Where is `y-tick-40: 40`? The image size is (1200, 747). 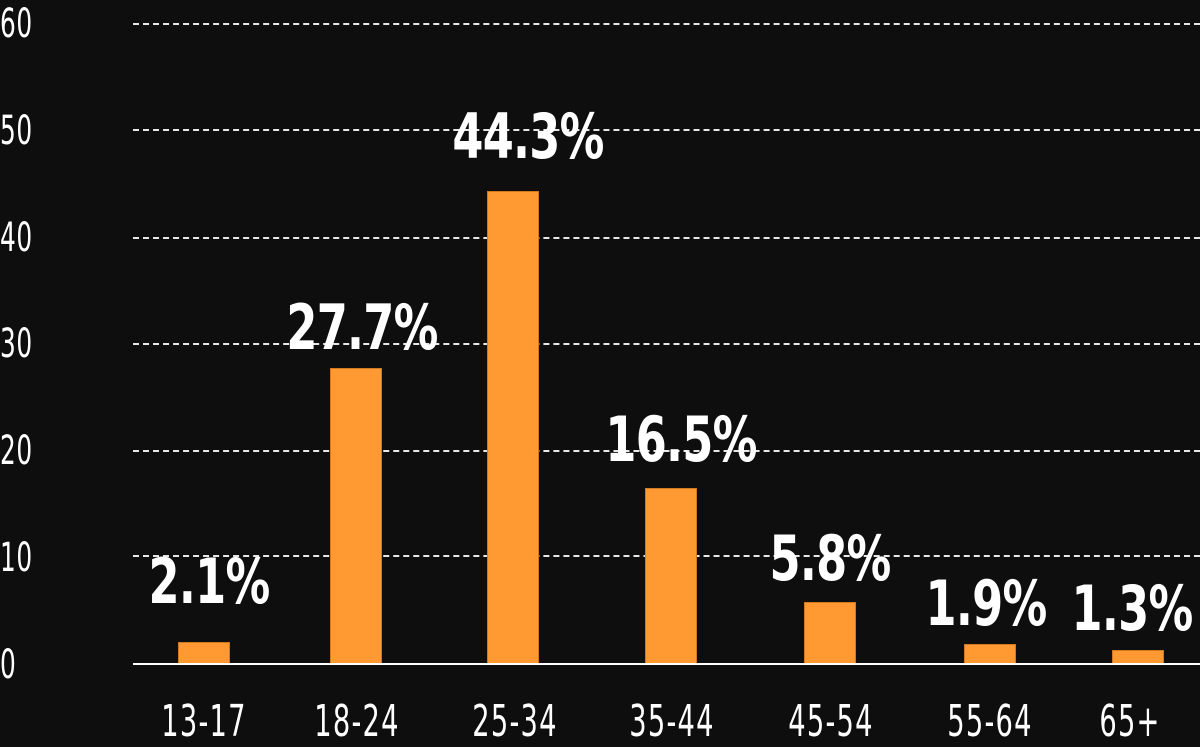
y-tick-40: 40 is located at coordinates (16, 238).